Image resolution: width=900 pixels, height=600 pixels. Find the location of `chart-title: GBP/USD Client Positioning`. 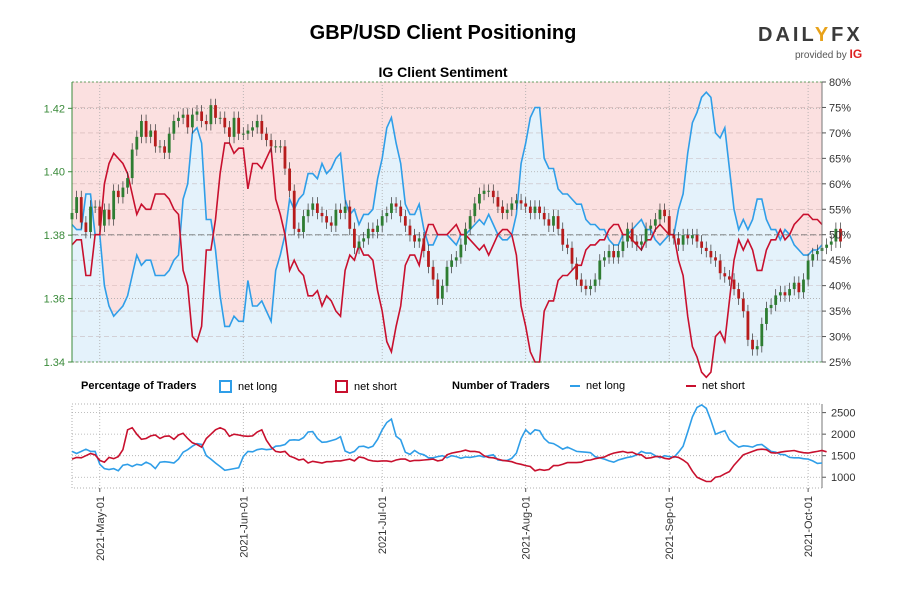

chart-title: GBP/USD Client Positioning is located at coordinates (443, 33).